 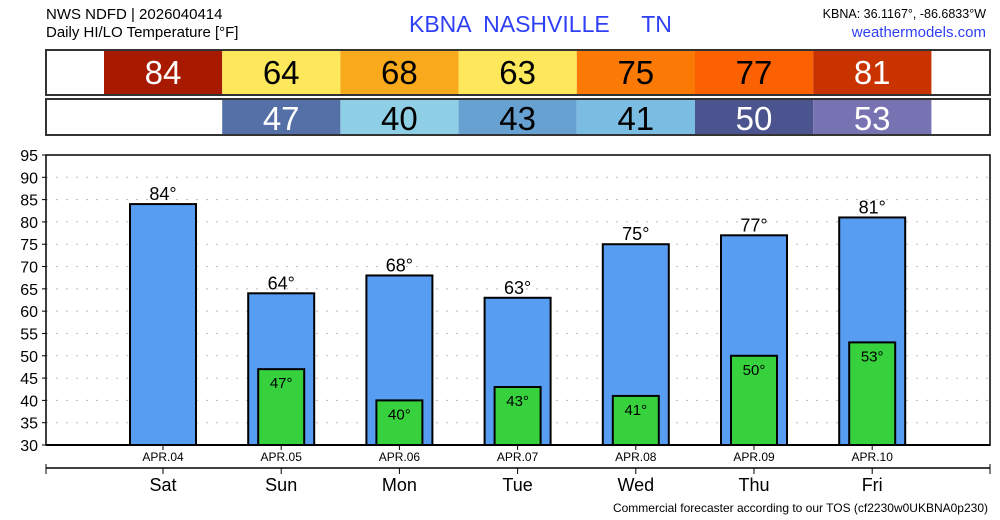 What do you see at coordinates (635, 485) in the screenshot?
I see `day-label: Wed` at bounding box center [635, 485].